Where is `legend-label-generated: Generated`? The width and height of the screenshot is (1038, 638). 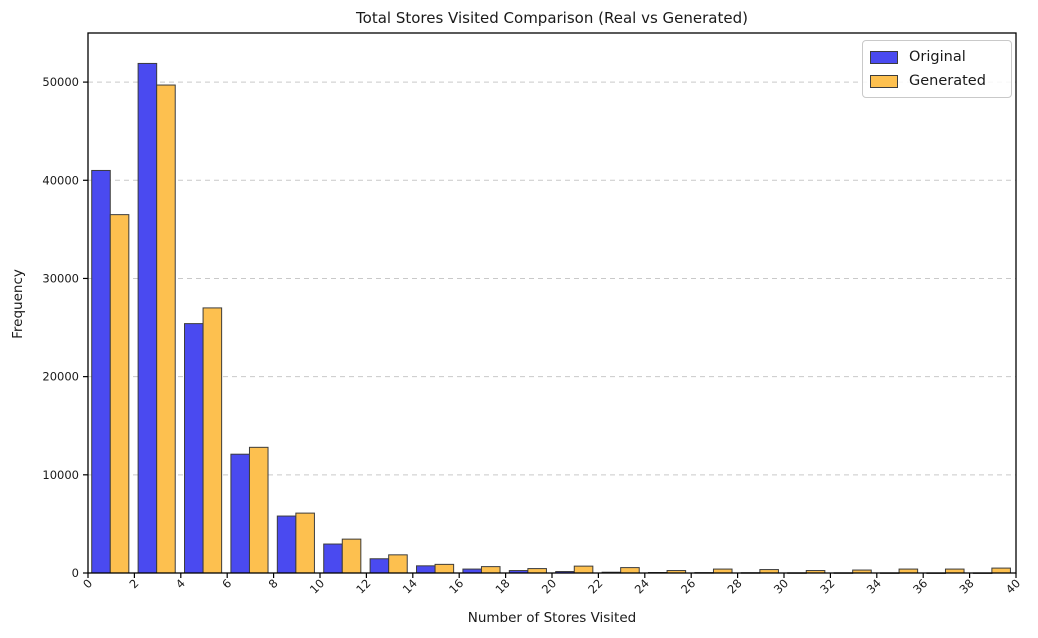
legend-label-generated: Generated is located at coordinates (947, 80).